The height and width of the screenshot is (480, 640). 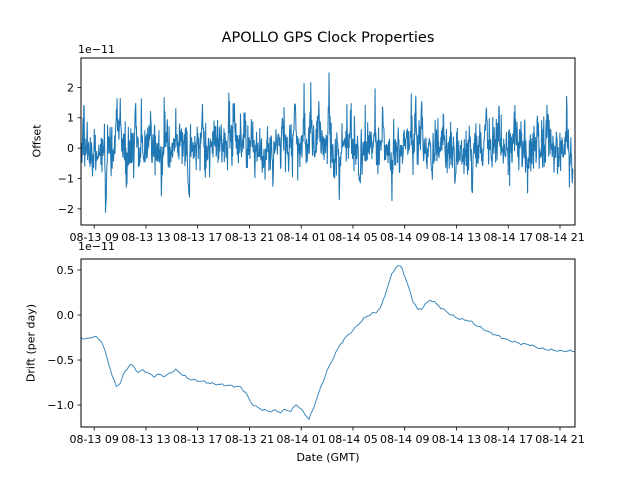 What do you see at coordinates (328, 38) in the screenshot?
I see `chart-title: APOLLO GPS Clock Properties` at bounding box center [328, 38].